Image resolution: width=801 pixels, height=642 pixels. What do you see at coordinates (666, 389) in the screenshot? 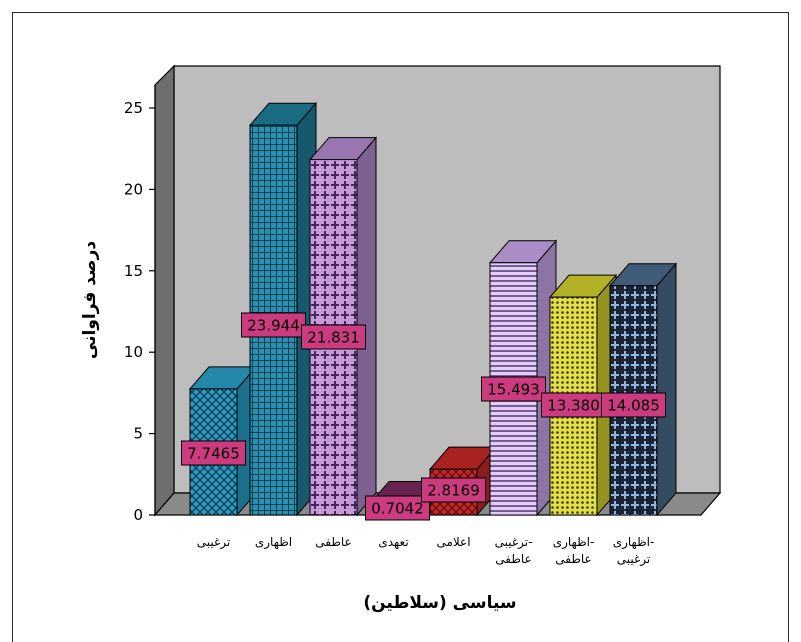
I see `bar-side` at bounding box center [666, 389].